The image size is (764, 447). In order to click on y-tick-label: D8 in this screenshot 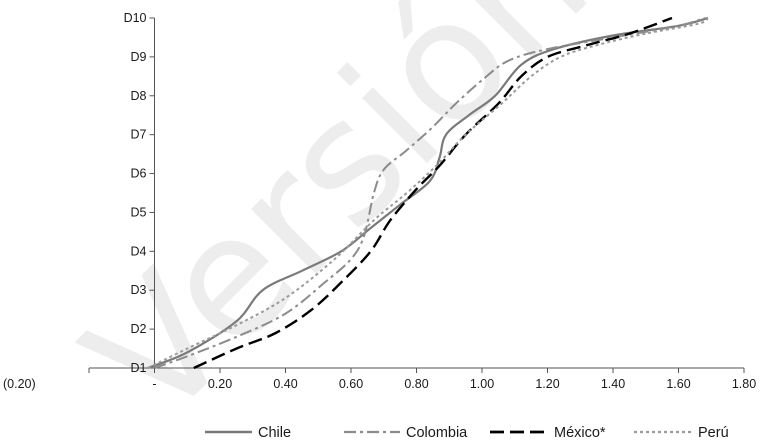, I will do `click(139, 96)`.